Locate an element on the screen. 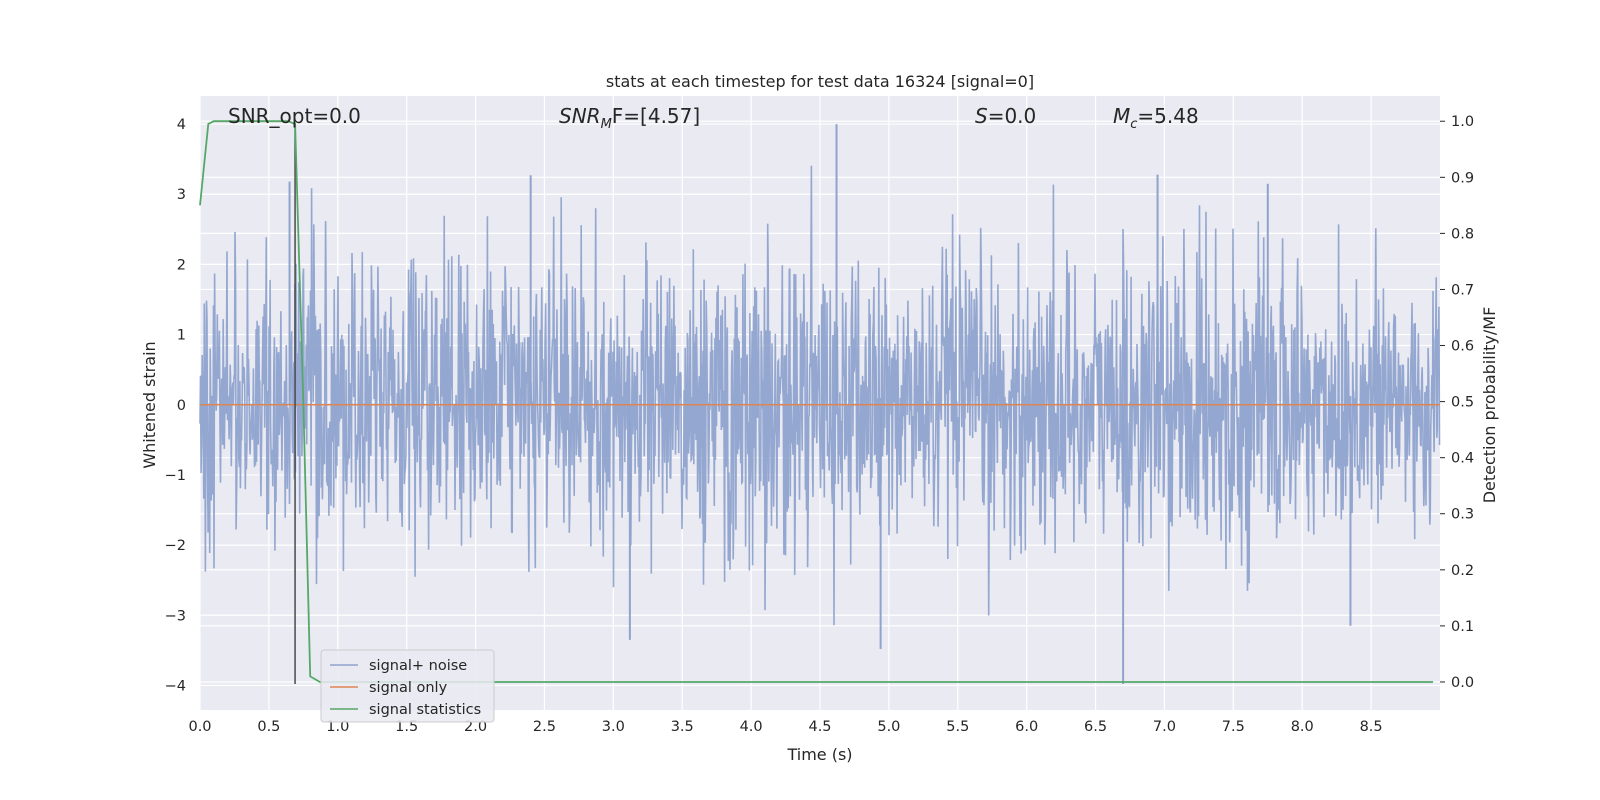 This screenshot has width=1600, height=800. x-tick-label: 6.0 is located at coordinates (1026, 727).